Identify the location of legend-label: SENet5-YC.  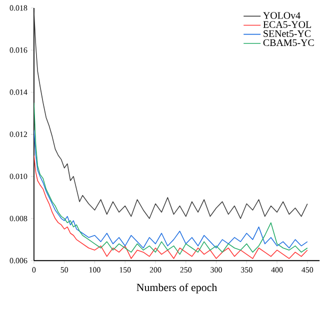
(287, 34).